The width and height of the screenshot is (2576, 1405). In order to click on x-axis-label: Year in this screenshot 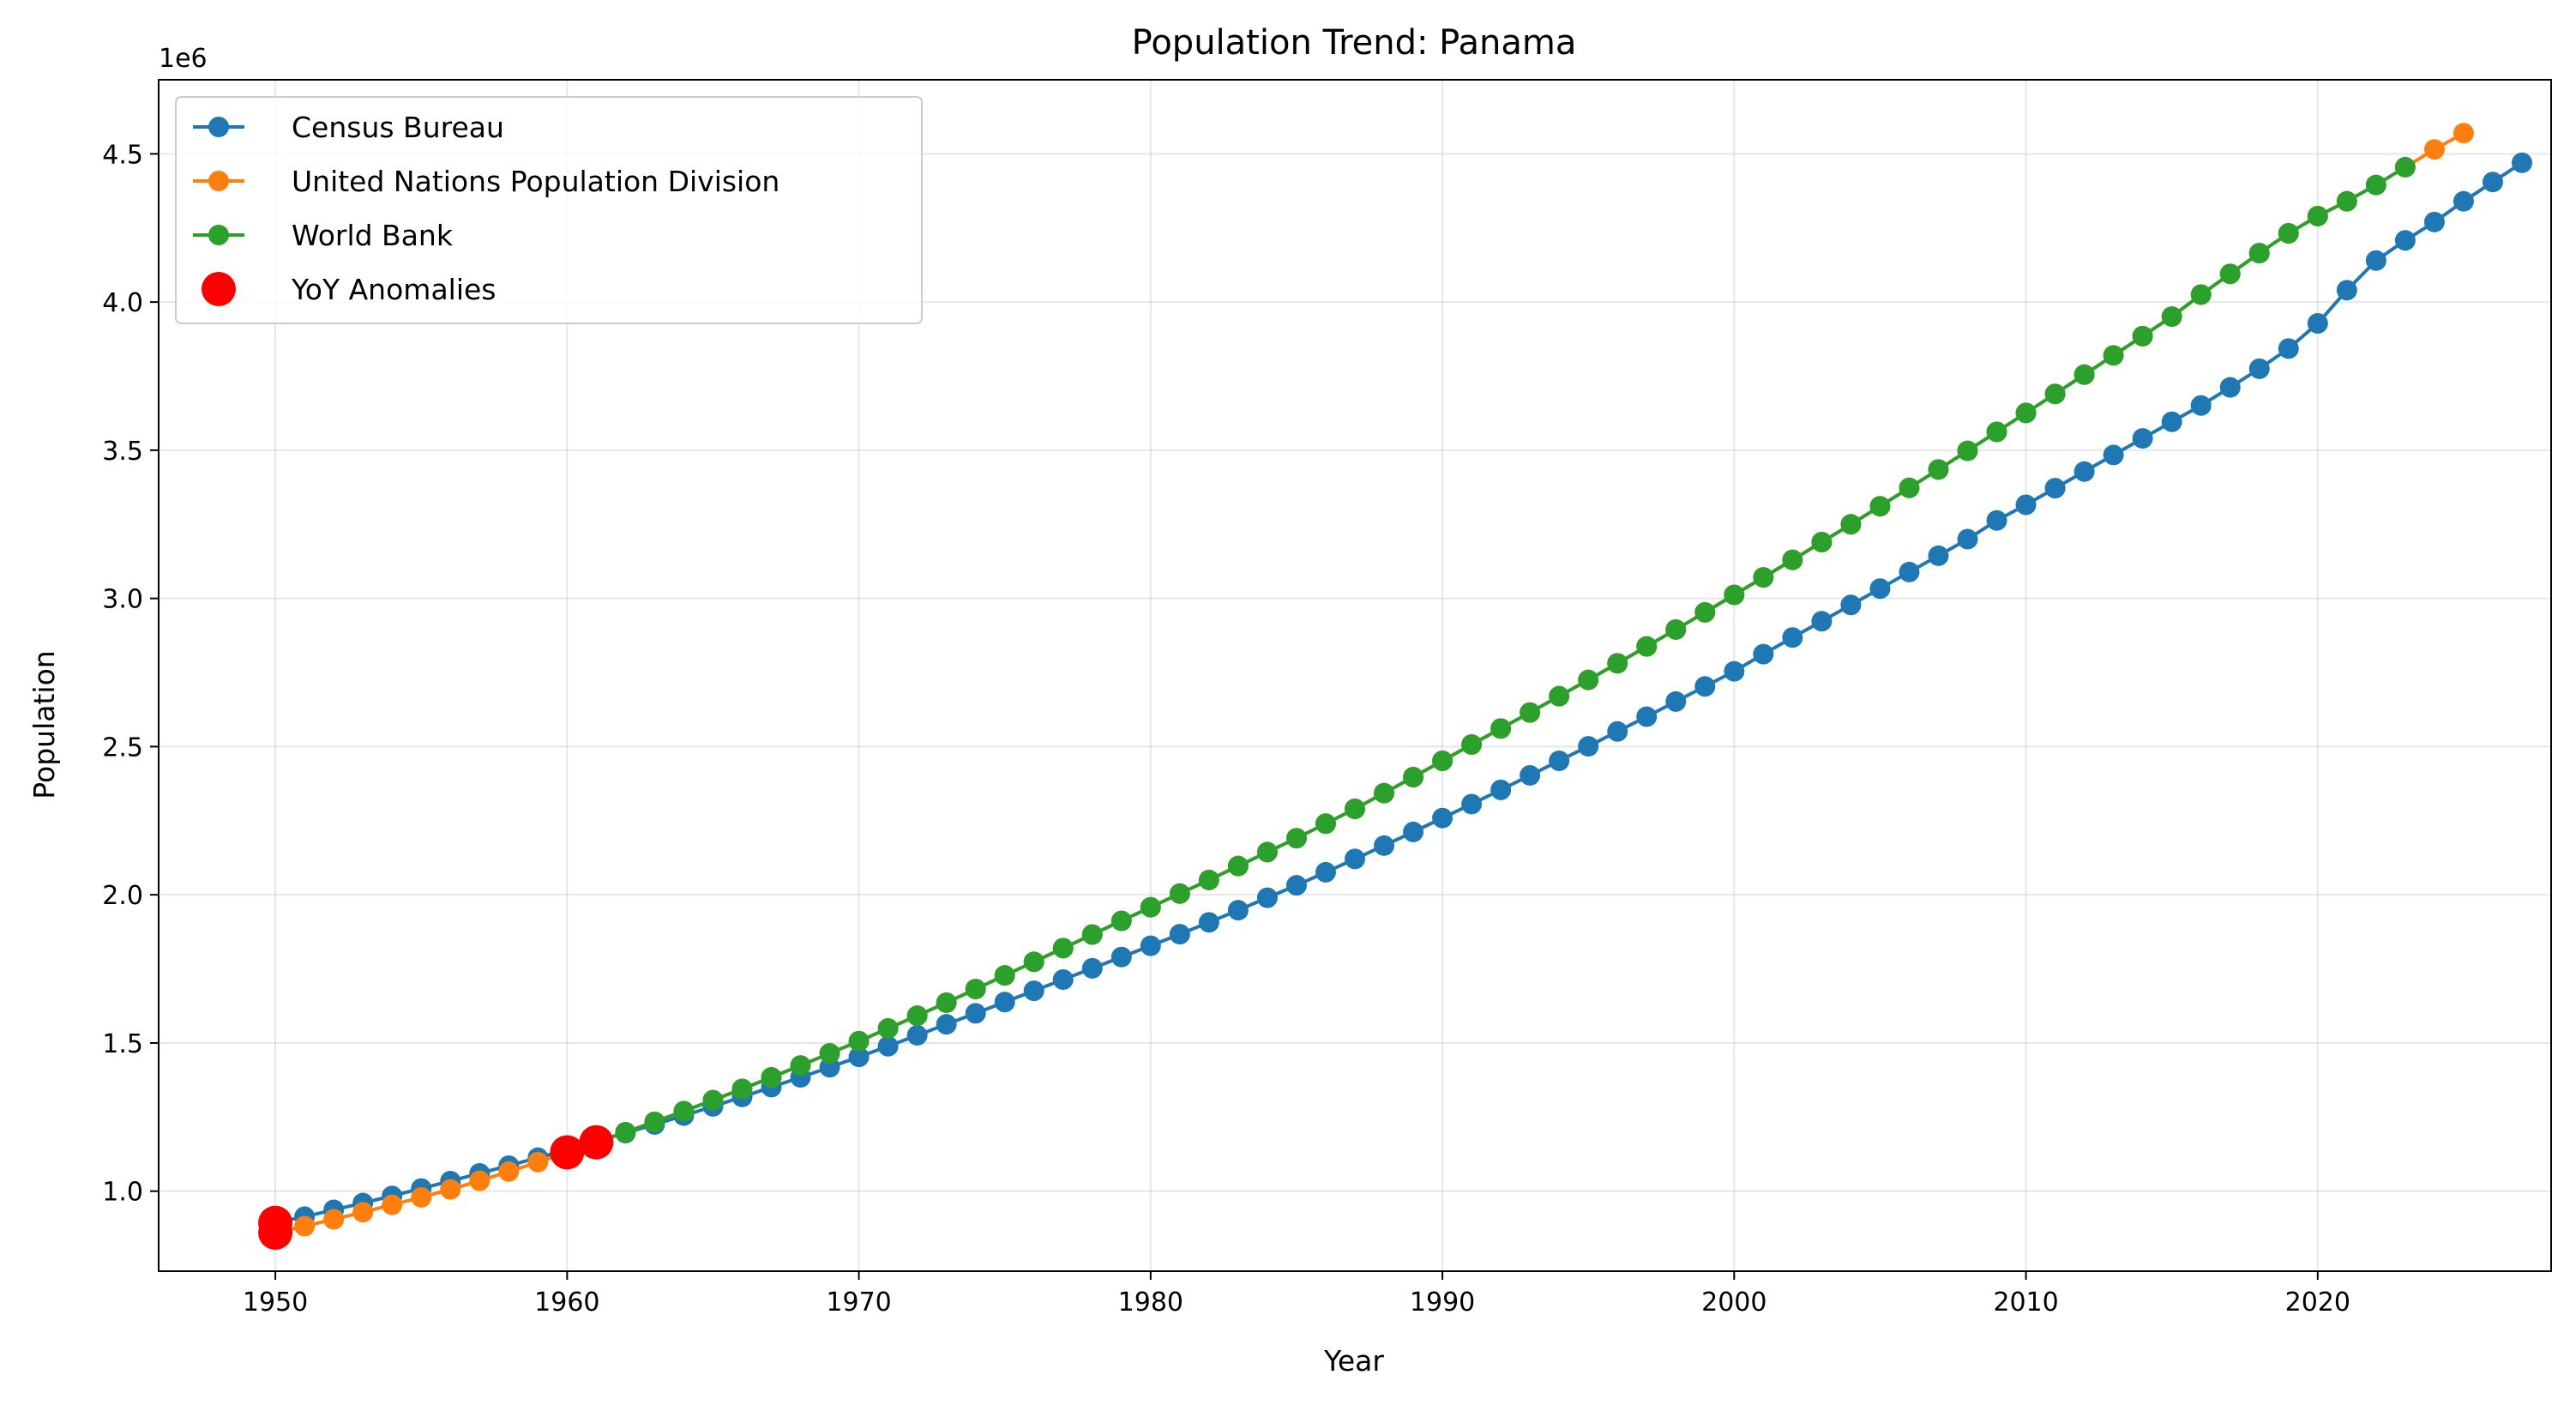, I will do `click(1353, 1361)`.